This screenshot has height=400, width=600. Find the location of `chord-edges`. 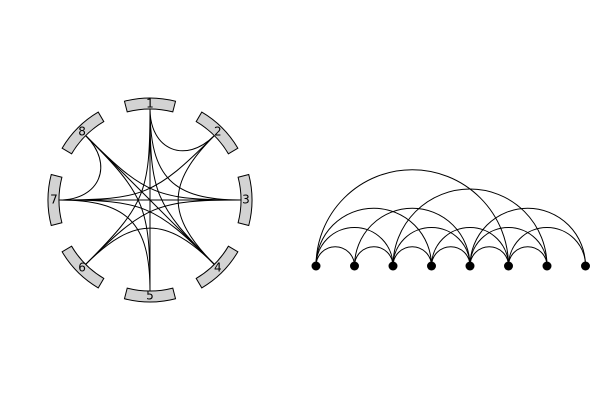

chord-edges is located at coordinates (150, 200).